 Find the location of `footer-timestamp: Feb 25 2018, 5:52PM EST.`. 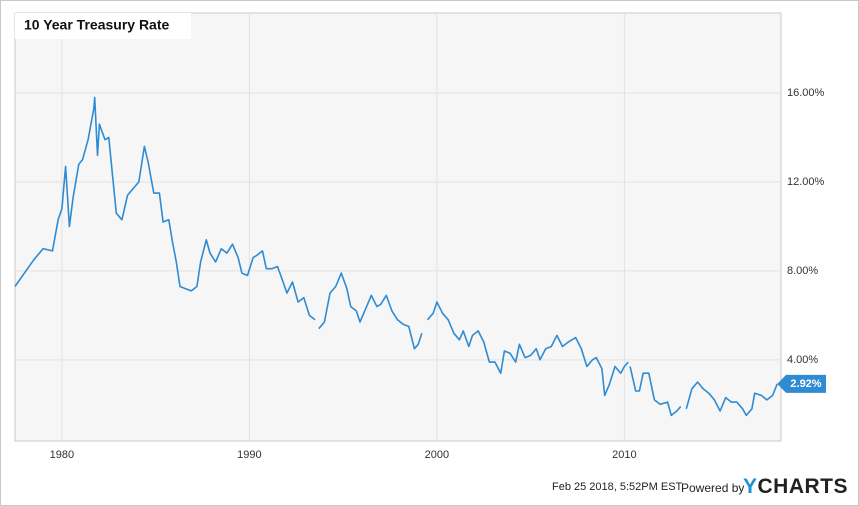

footer-timestamp: Feb 25 2018, 5:52PM EST. is located at coordinates (618, 487).